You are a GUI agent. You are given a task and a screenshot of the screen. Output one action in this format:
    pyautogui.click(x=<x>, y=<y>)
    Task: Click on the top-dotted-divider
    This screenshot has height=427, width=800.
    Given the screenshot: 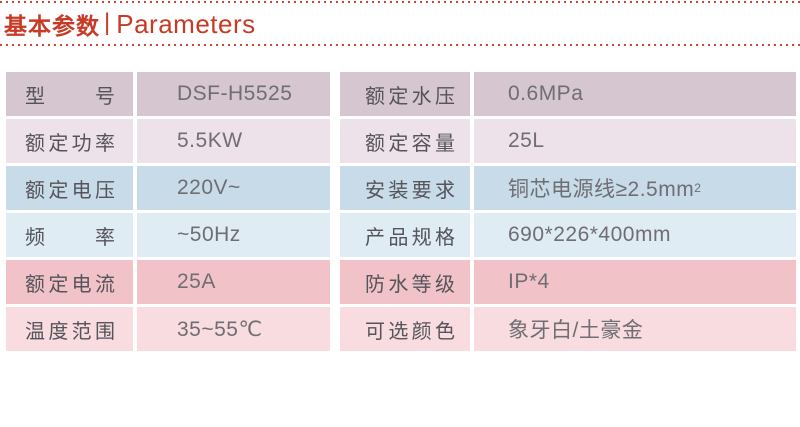 What is the action you would take?
    pyautogui.click(x=400, y=2)
    